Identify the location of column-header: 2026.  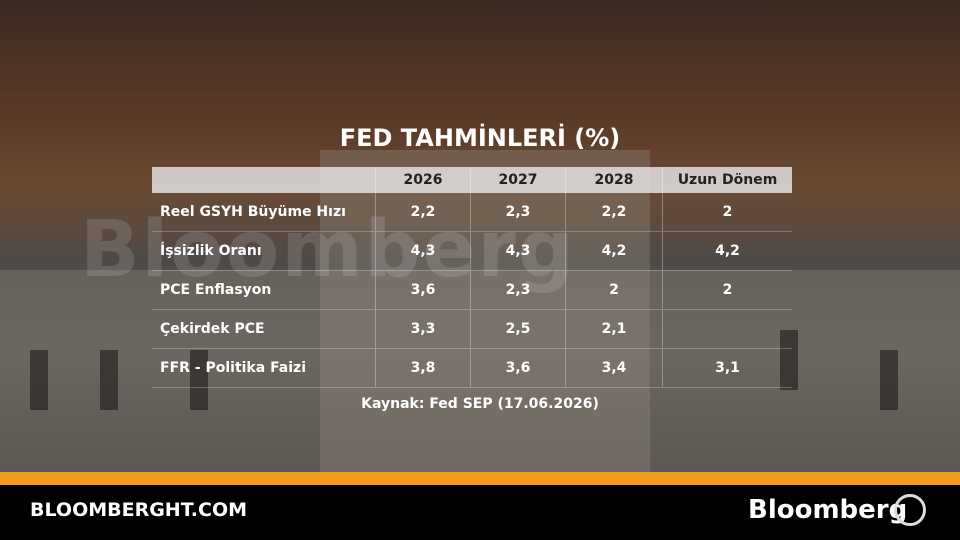
(422, 180).